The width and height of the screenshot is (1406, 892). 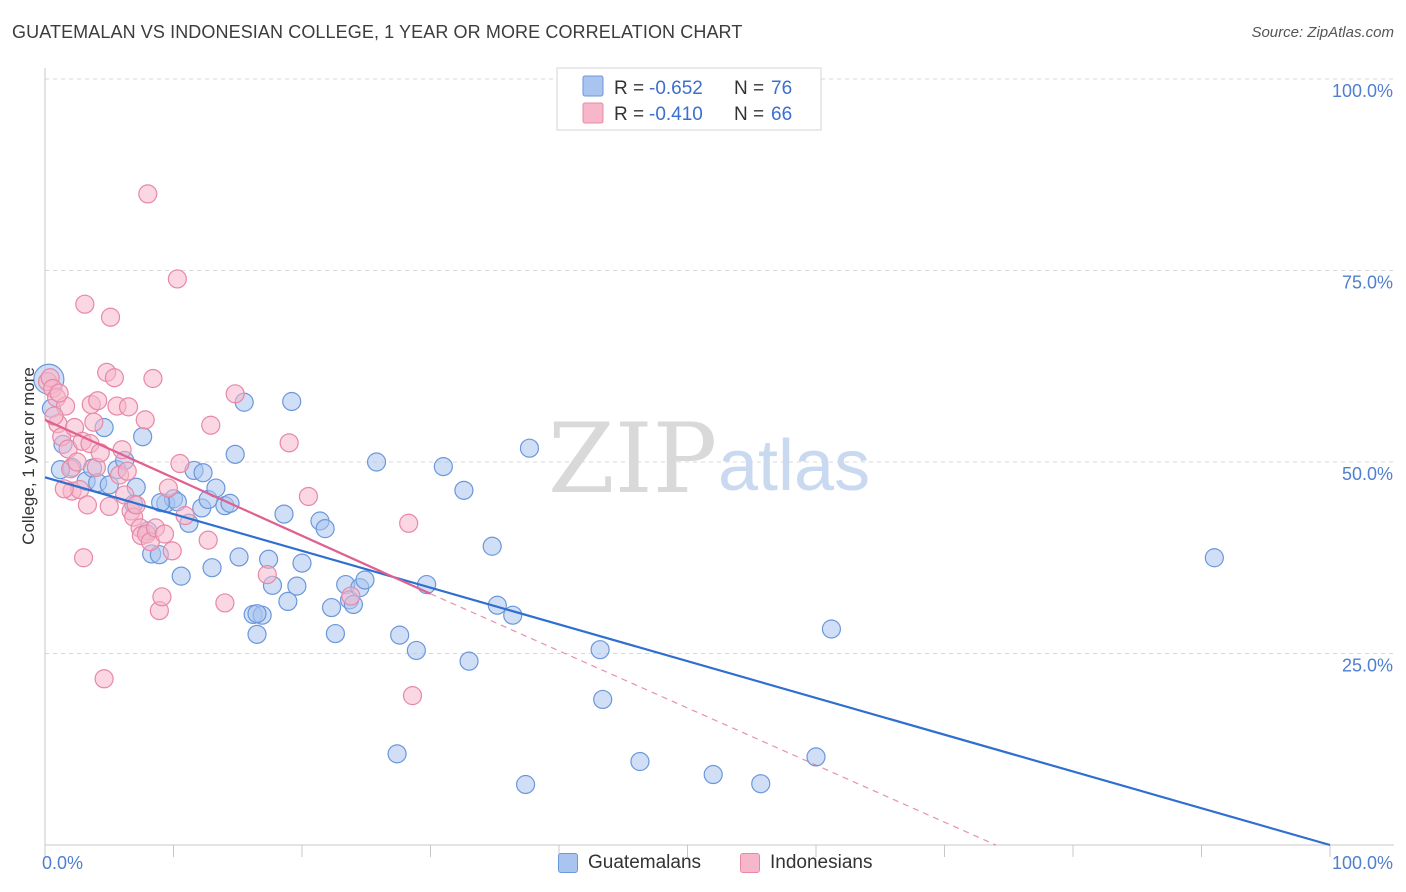 I want to click on legend-label: Guatemalans, so click(x=645, y=862).